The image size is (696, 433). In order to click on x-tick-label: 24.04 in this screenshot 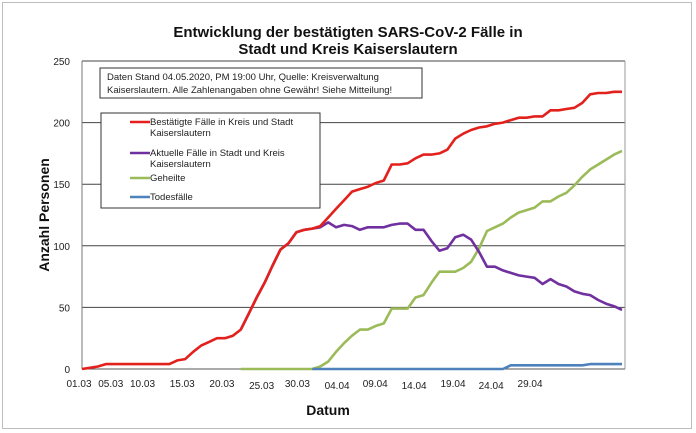, I will do `click(491, 386)`.